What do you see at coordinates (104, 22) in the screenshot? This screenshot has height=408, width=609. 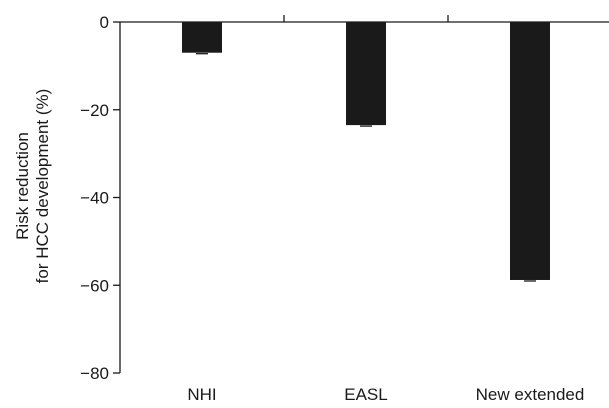 I see `y-tick-label: 0` at bounding box center [104, 22].